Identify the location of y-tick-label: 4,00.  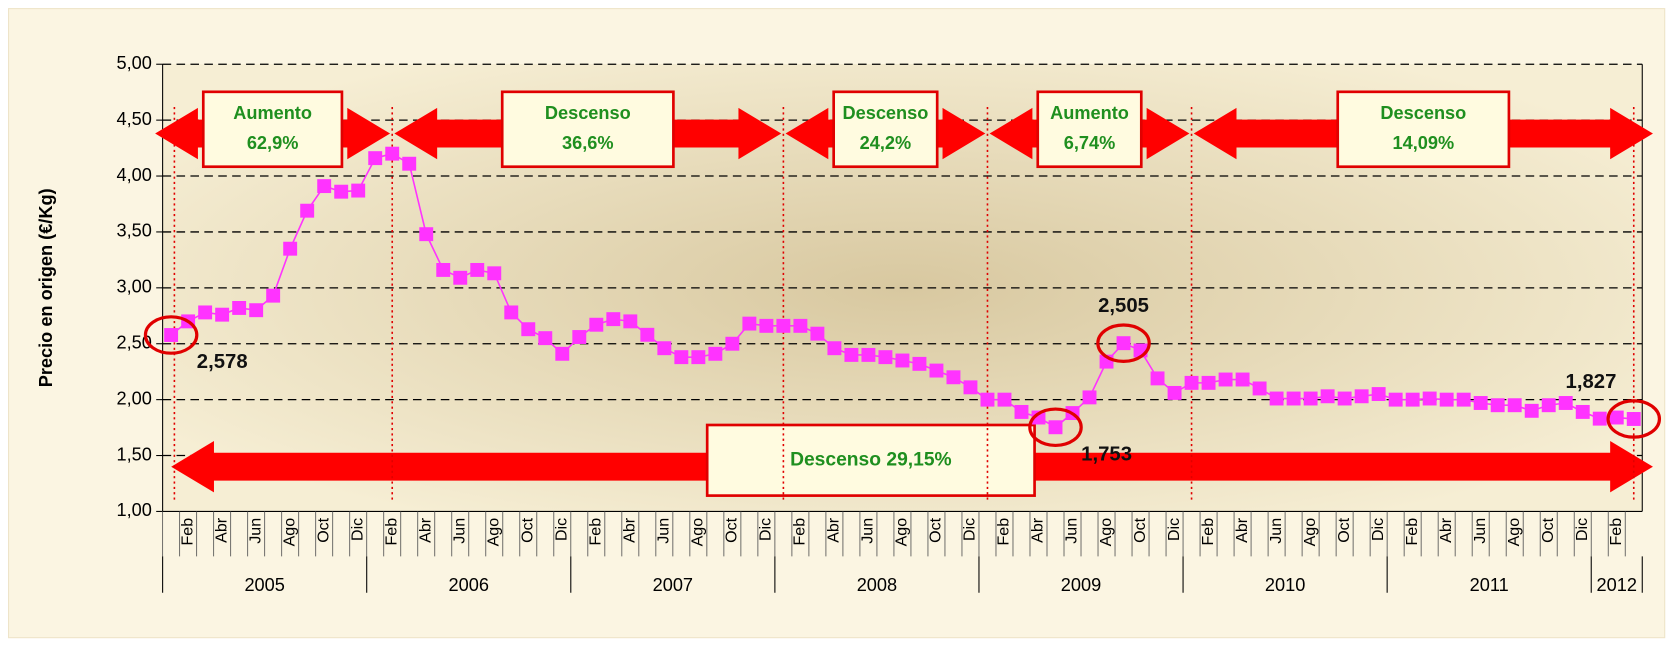
(134, 175).